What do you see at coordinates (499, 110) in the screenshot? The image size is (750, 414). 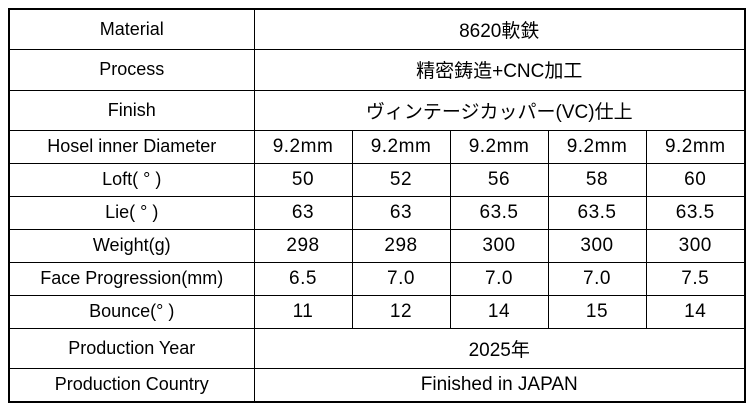 I see `finish-value: ヴィンテージカッパー(VC)仕上` at bounding box center [499, 110].